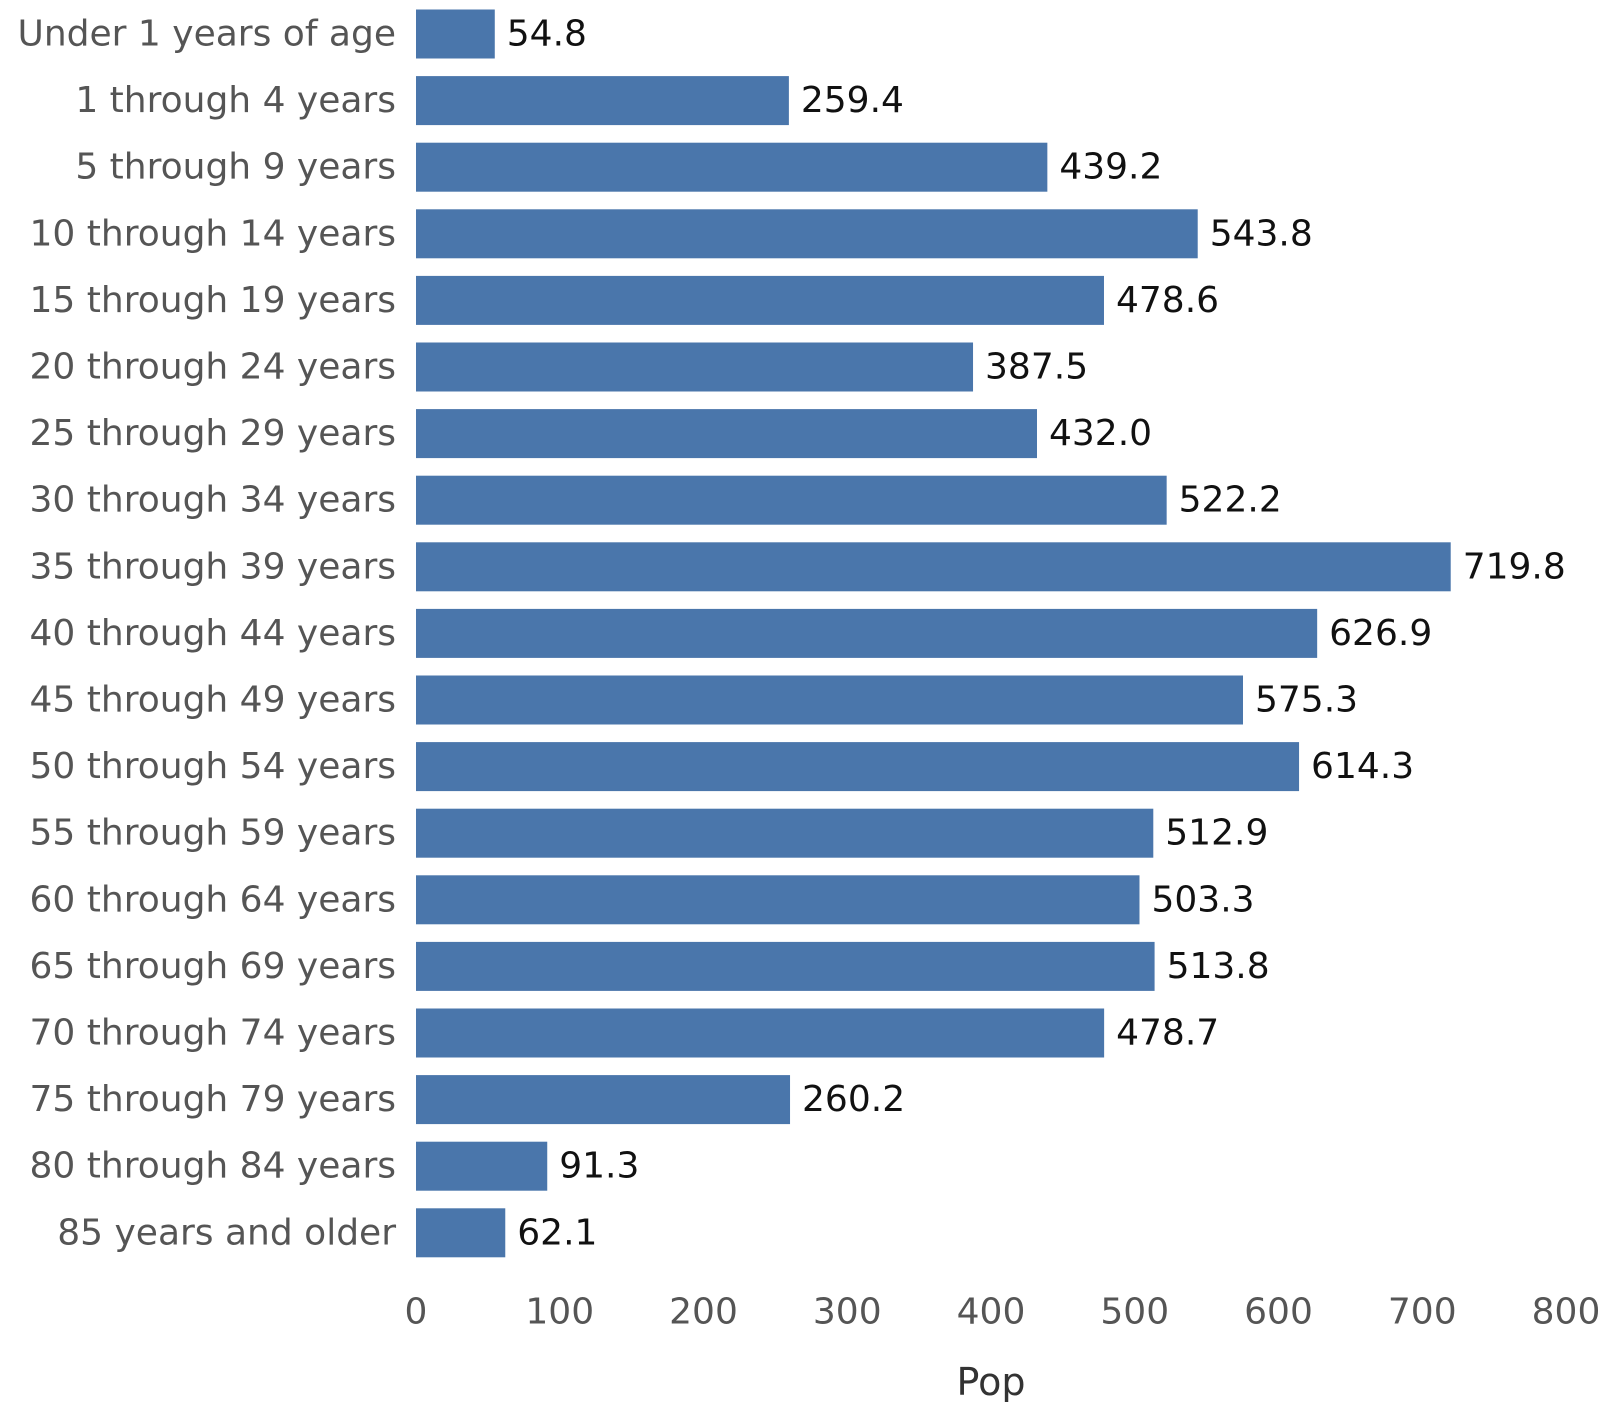  I want to click on value-label: 260.2, so click(853, 1099).